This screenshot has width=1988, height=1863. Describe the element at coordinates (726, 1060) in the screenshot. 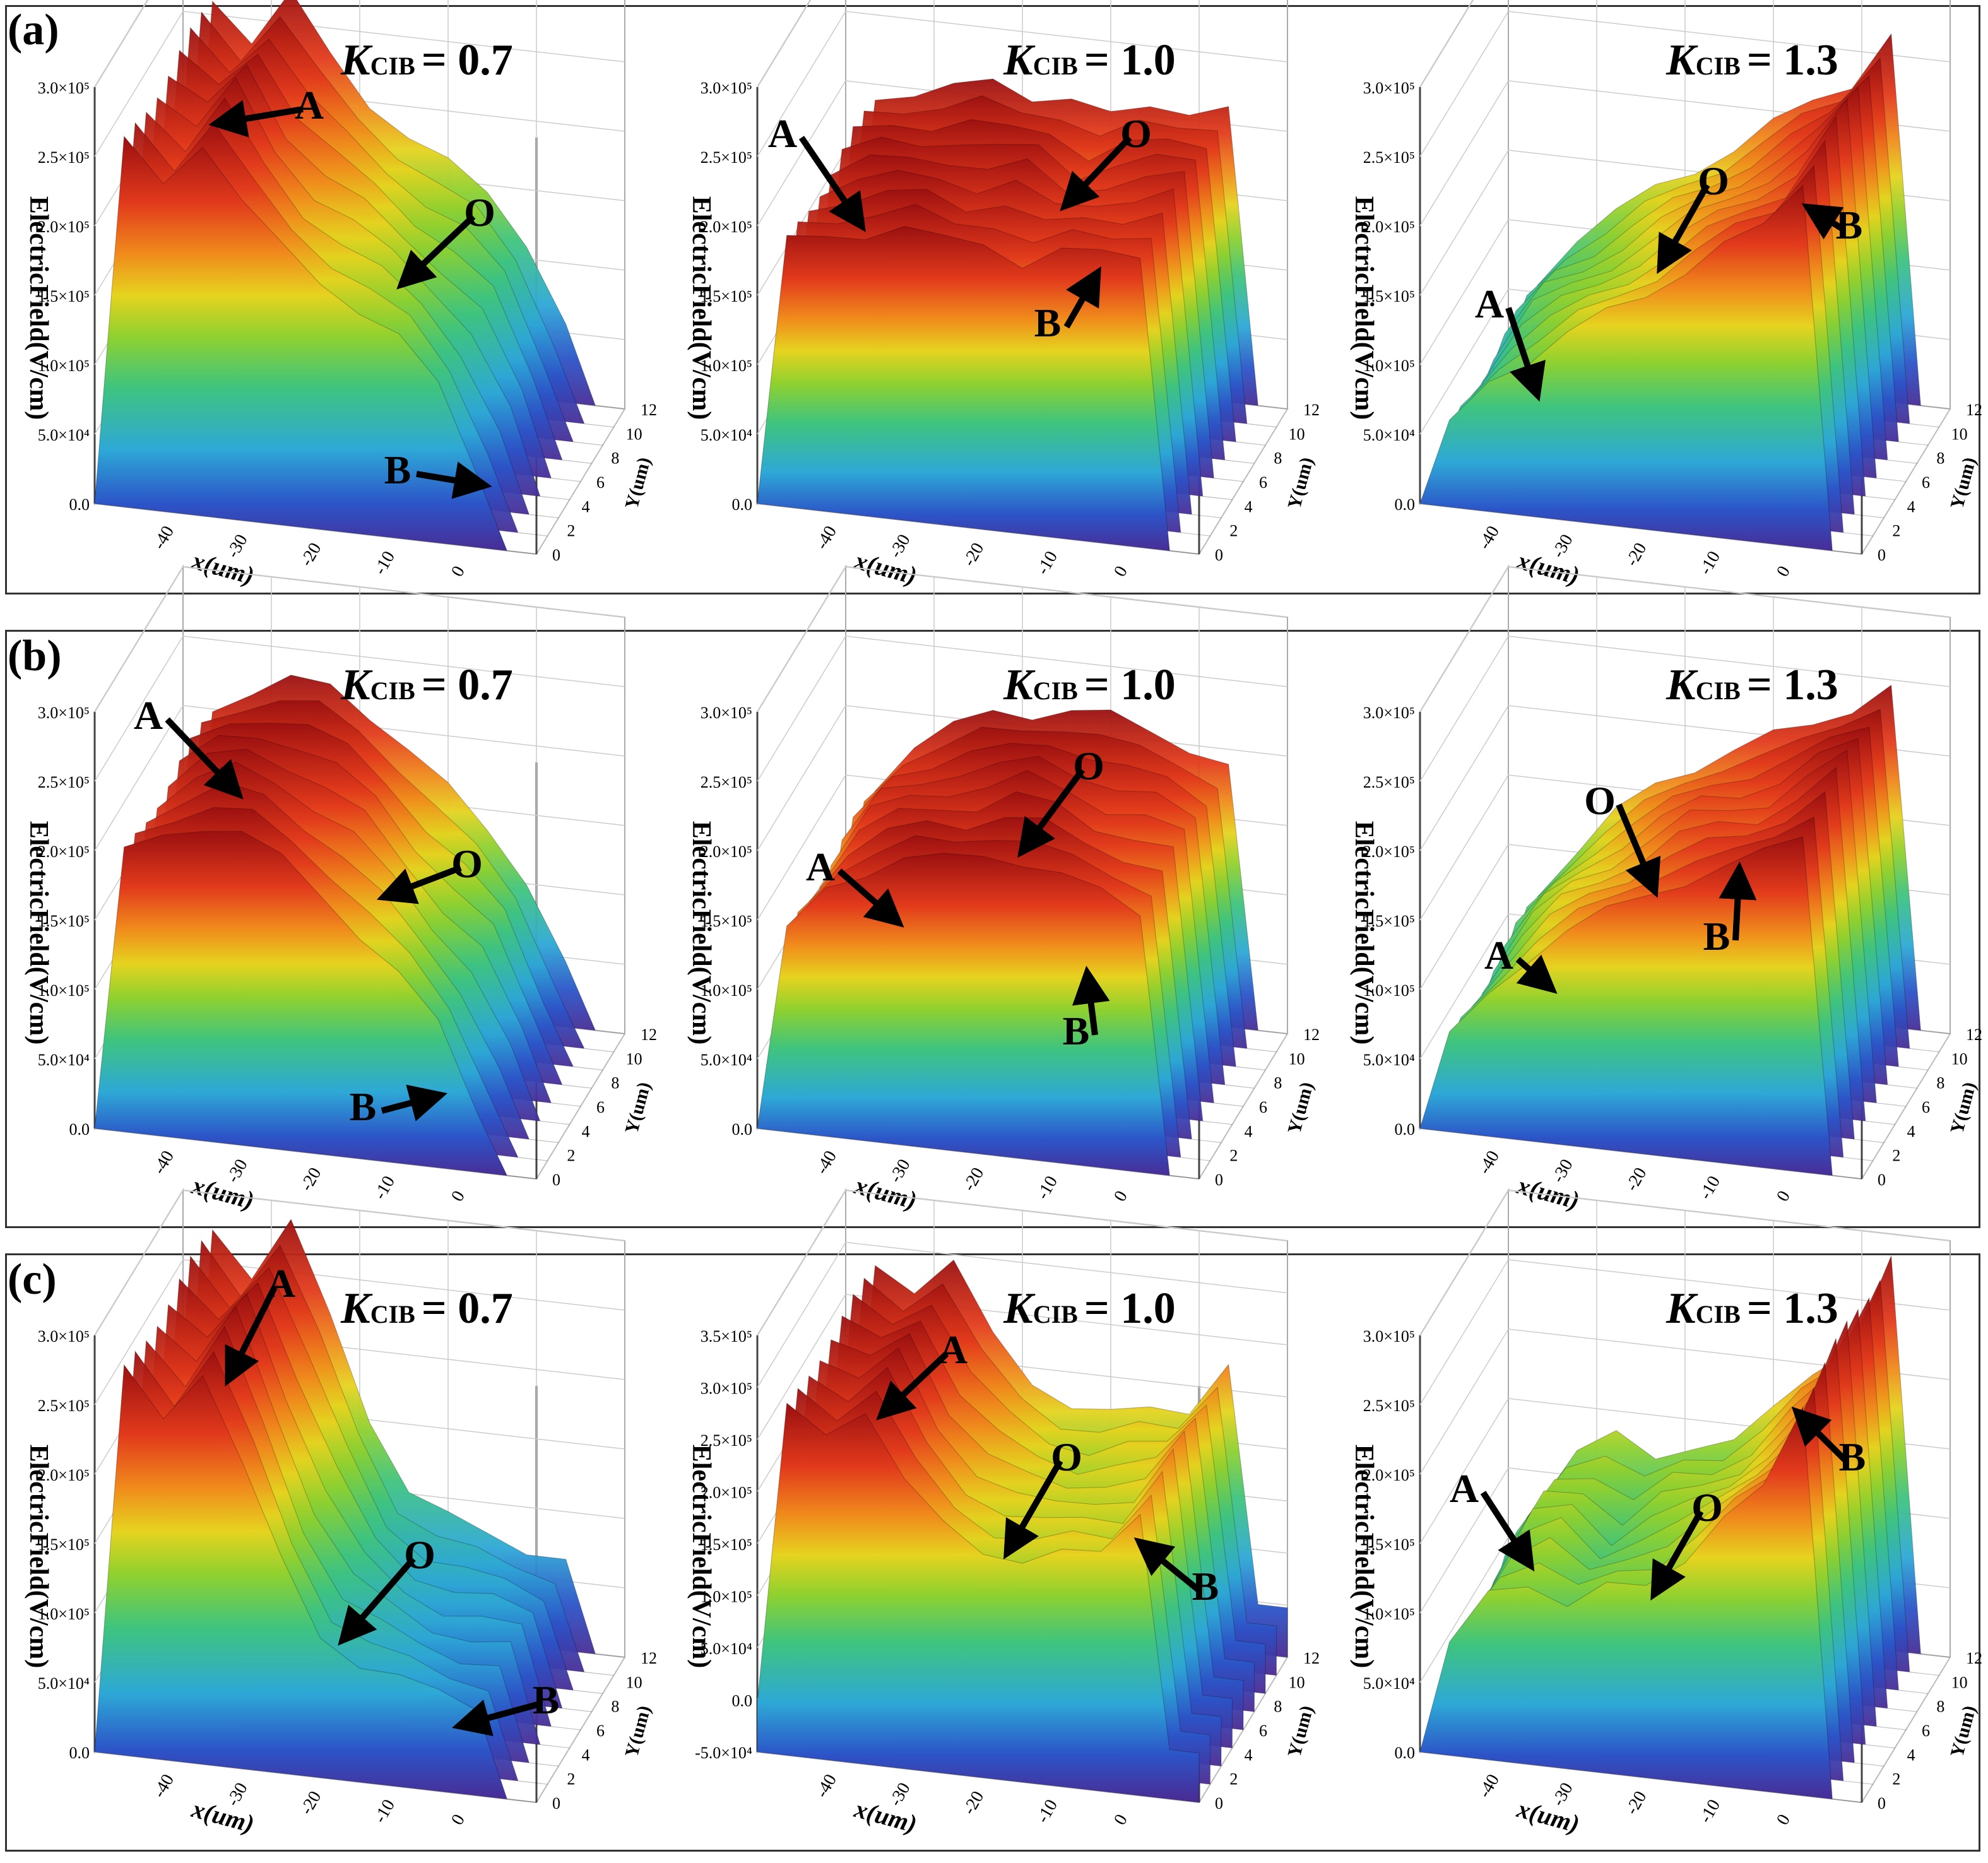

I see `r1c1-z-tick-label: 5.0×10⁴` at that location.